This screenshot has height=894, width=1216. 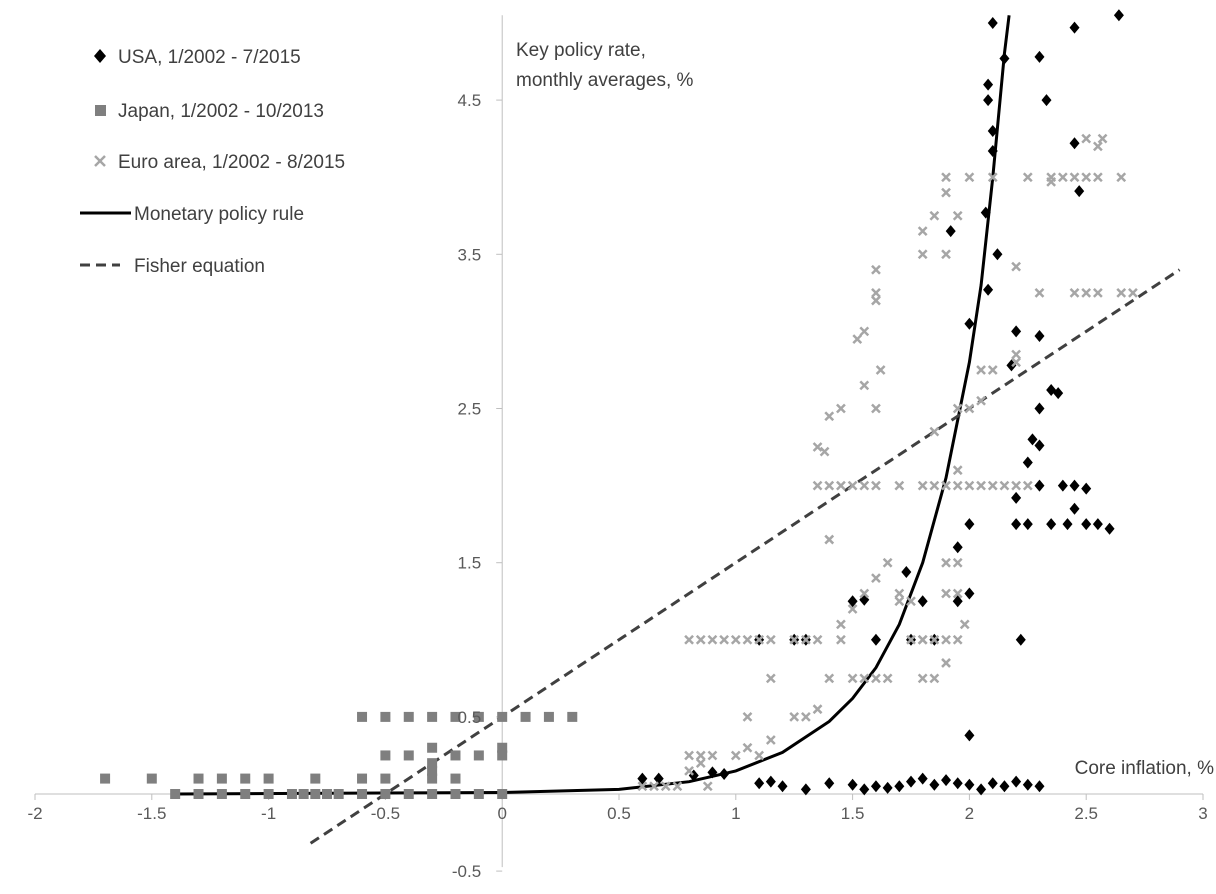 I want to click on legend-label-japan: Japan, 1/2002 - 10/2013, so click(x=221, y=111).